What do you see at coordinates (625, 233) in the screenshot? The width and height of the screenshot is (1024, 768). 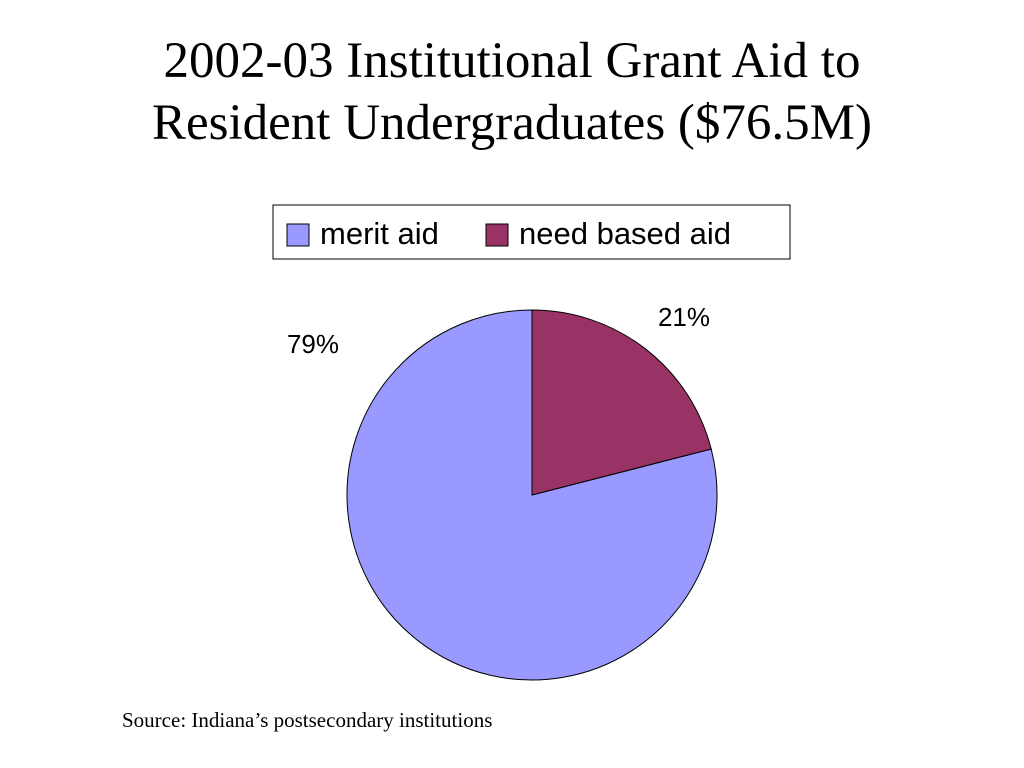 I see `legend-label: need based aid` at bounding box center [625, 233].